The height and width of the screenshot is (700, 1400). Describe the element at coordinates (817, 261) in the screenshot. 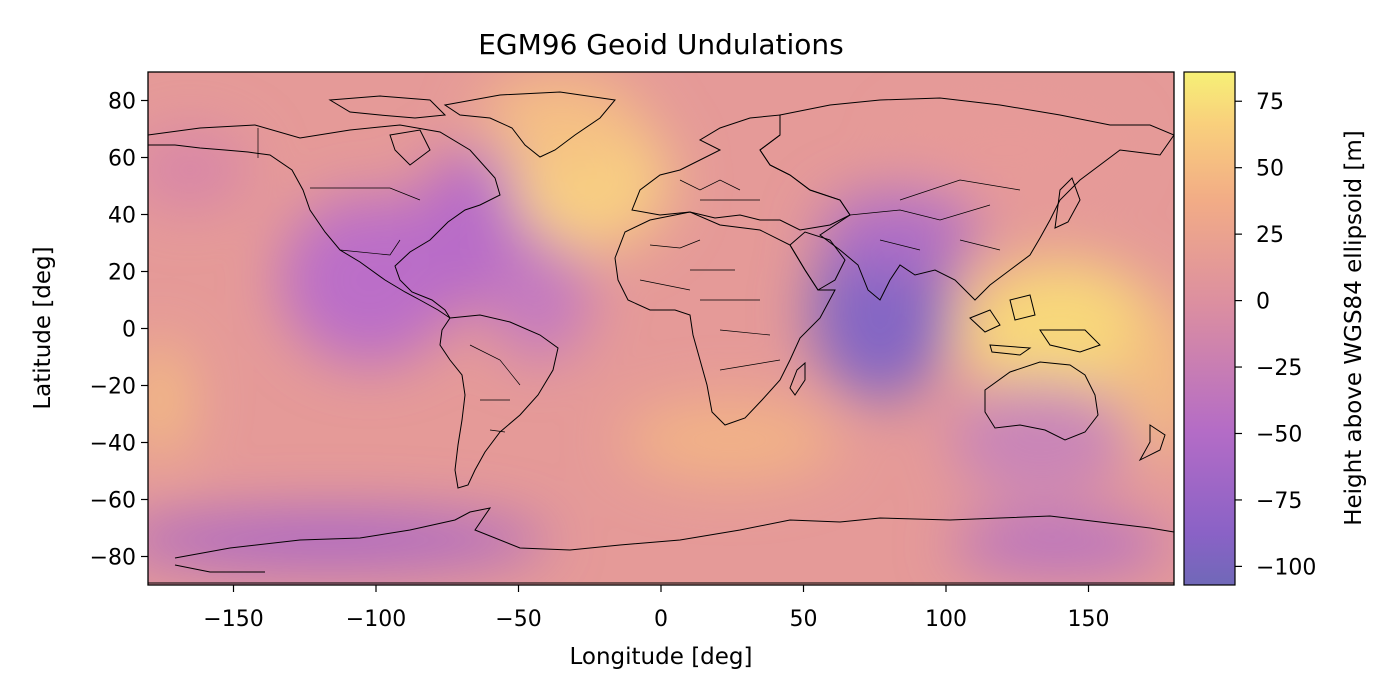

I see `arabia-coastline` at that location.